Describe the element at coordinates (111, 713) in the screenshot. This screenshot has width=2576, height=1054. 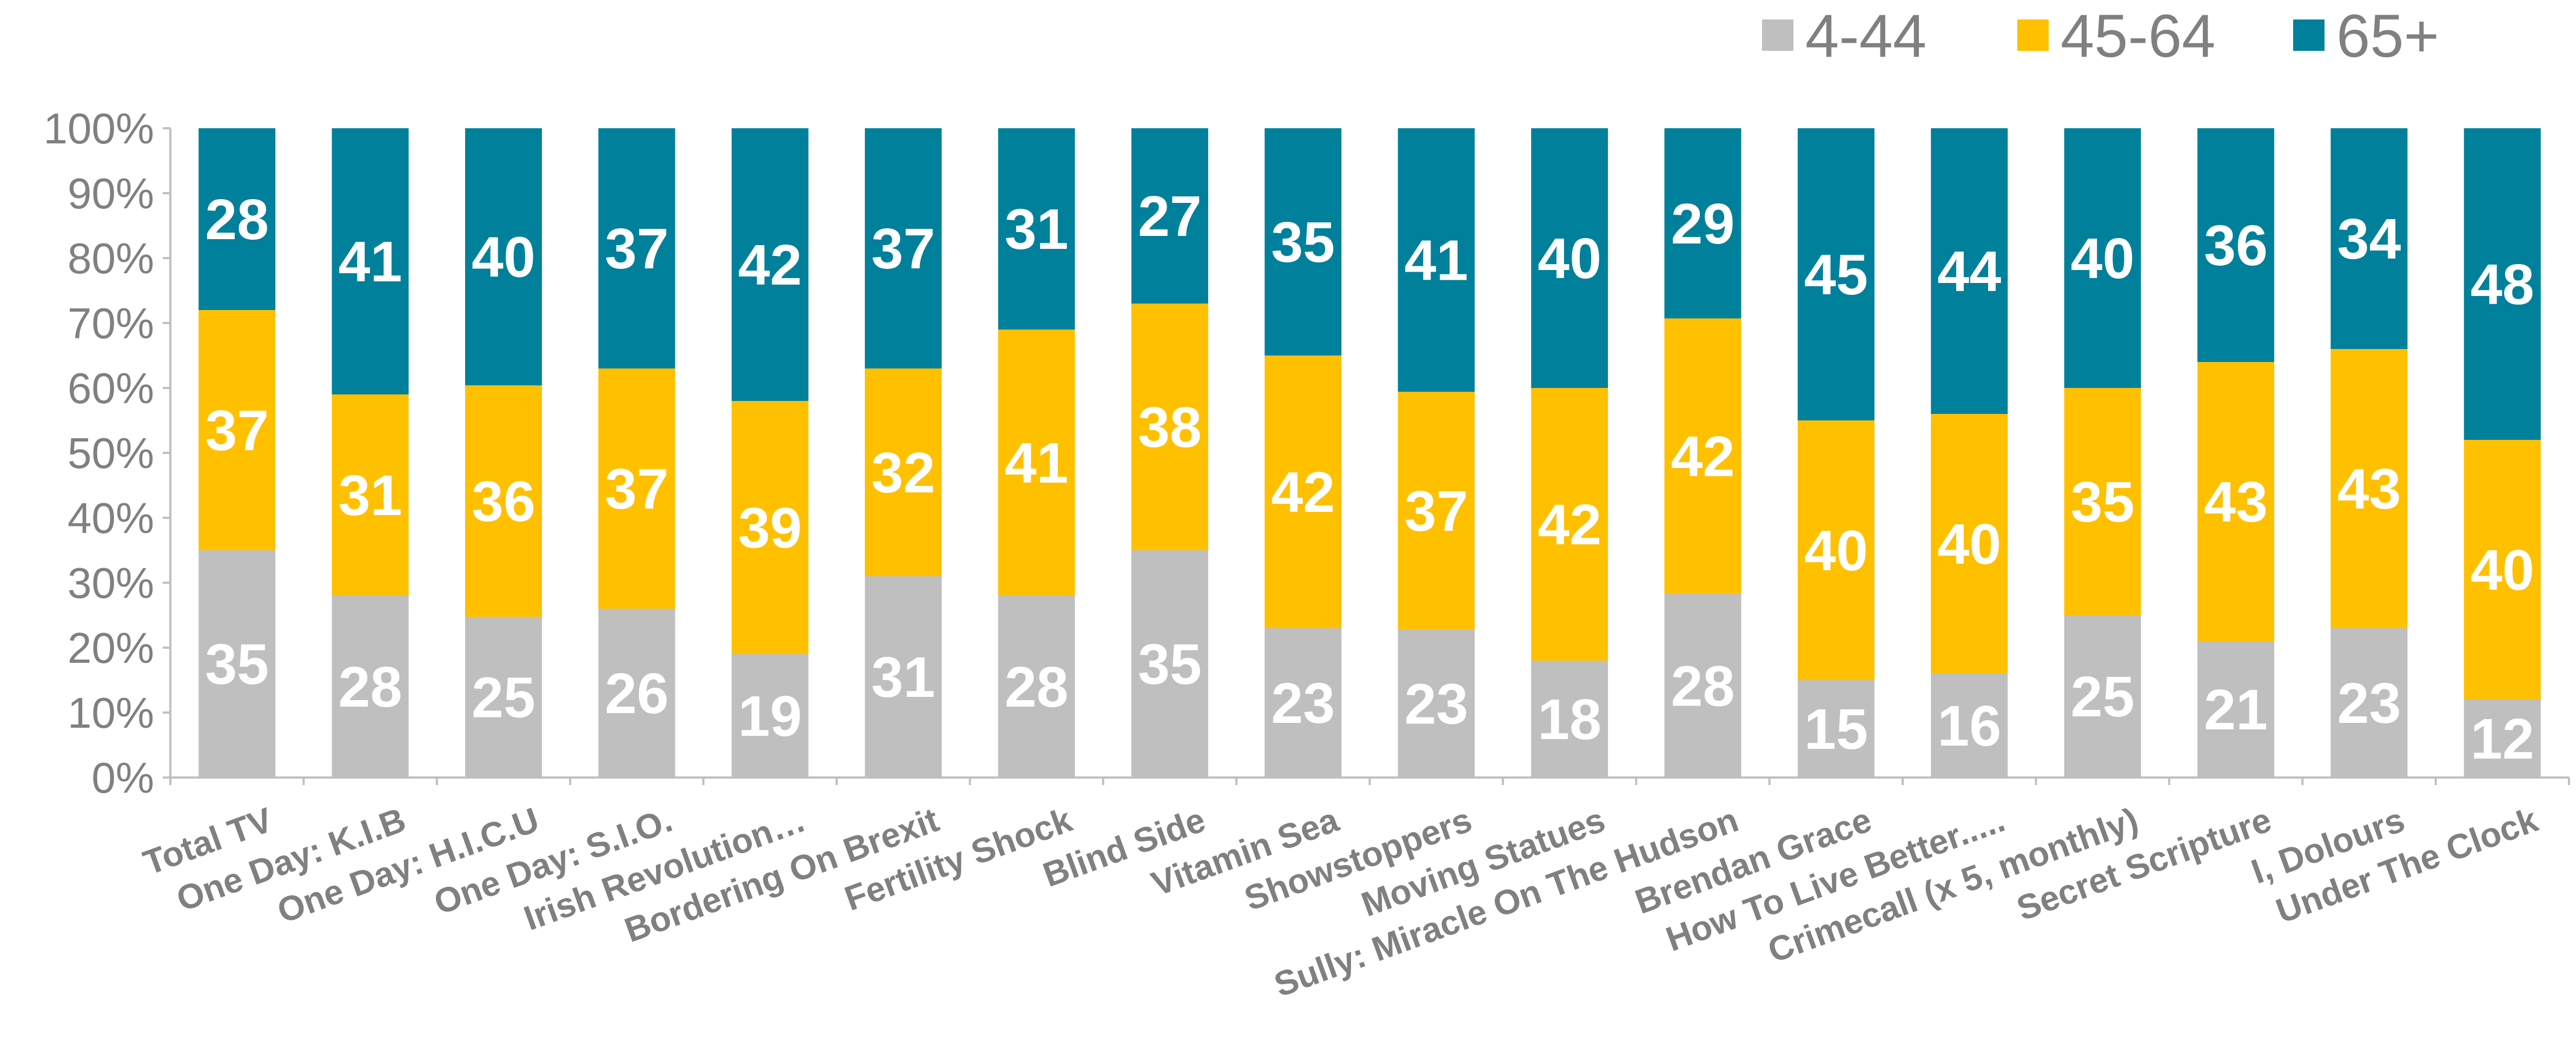
I see `y-tick-label: 10%` at that location.